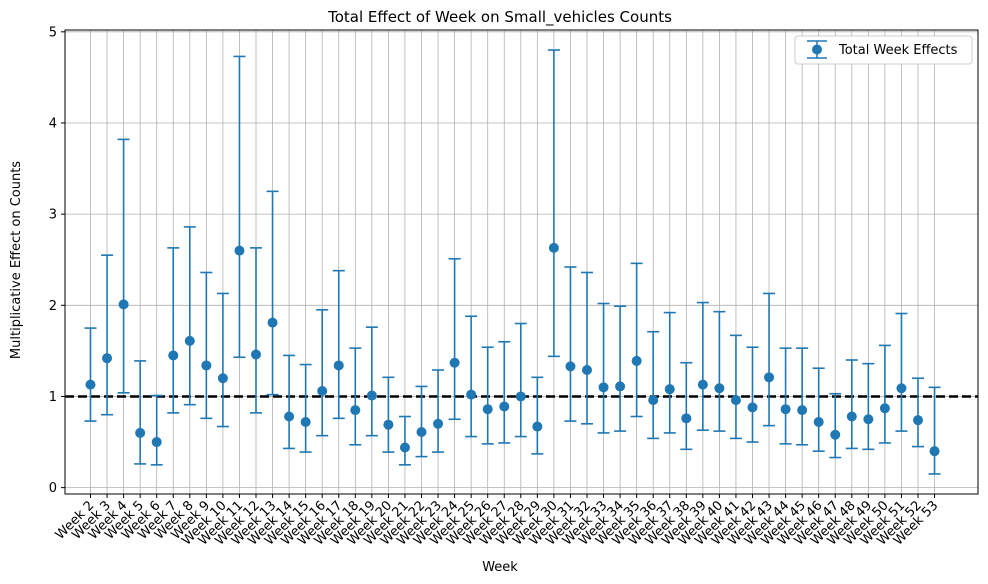  What do you see at coordinates (817, 49) in the screenshot?
I see `legend-marker-dot` at bounding box center [817, 49].